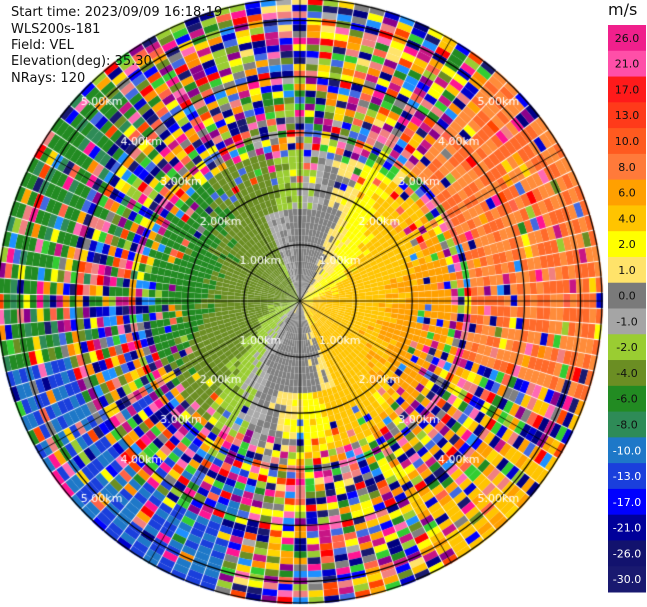 This screenshot has height=607, width=647. Describe the element at coordinates (42, 45) in the screenshot. I see `field-label: Field: VEL` at that location.